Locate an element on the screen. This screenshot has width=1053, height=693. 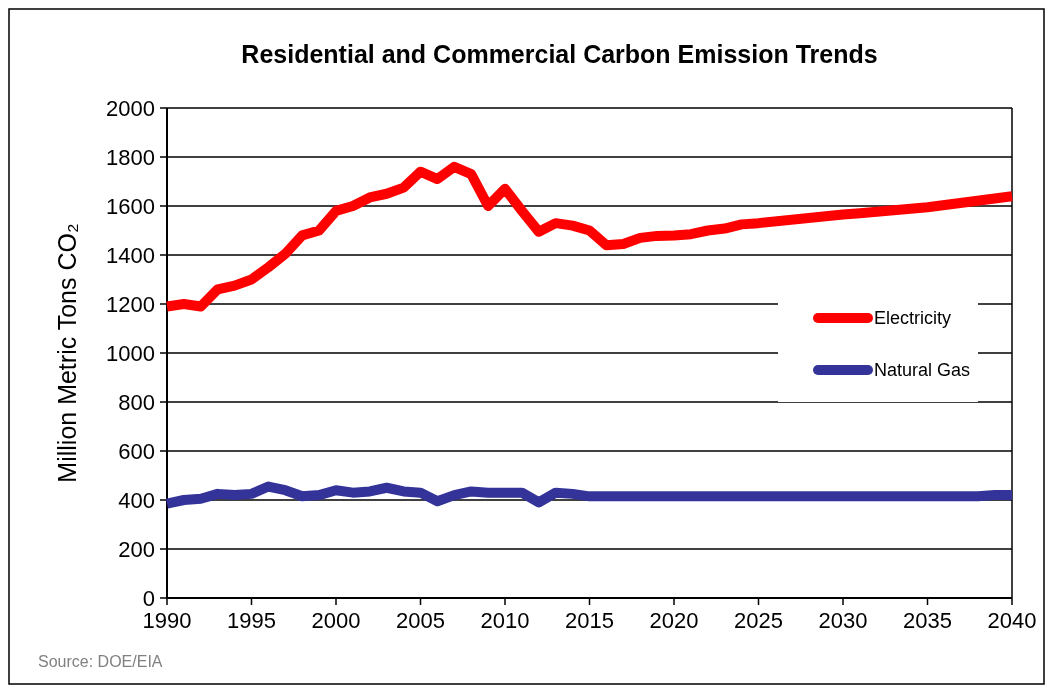
x-tick-label: 2010 is located at coordinates (505, 620).